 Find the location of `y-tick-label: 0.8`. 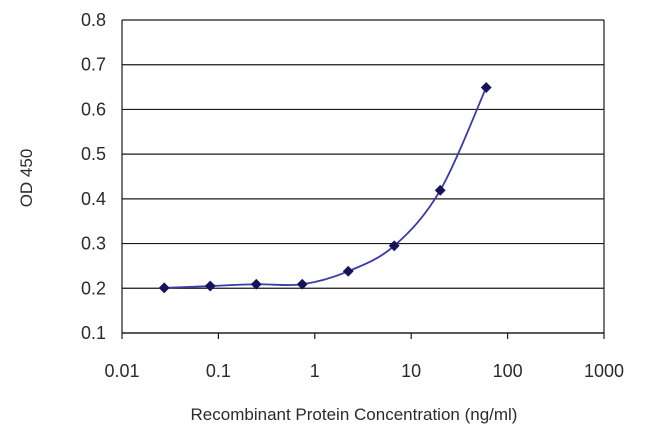

y-tick-label: 0.8 is located at coordinates (93, 20).